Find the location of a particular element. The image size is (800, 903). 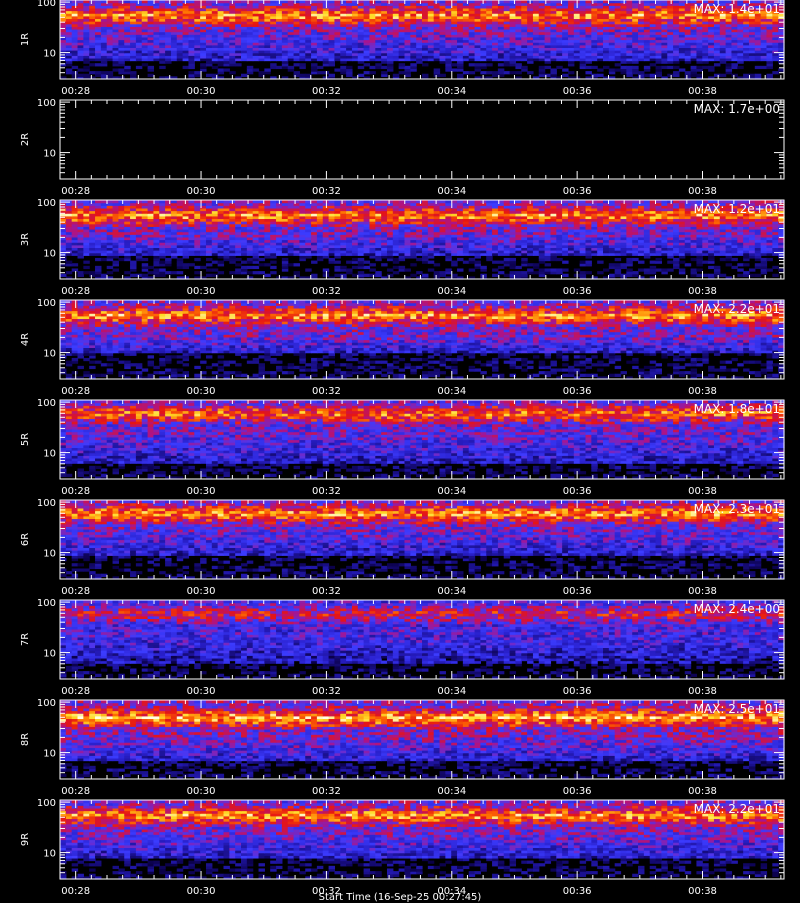

y-tick-label: 100 is located at coordinates (46, 103).